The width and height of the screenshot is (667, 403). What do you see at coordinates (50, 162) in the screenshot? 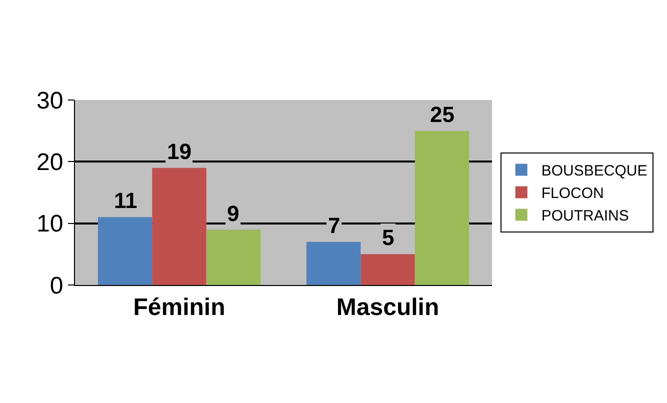
I see `y-tick-label: 20` at bounding box center [50, 162].